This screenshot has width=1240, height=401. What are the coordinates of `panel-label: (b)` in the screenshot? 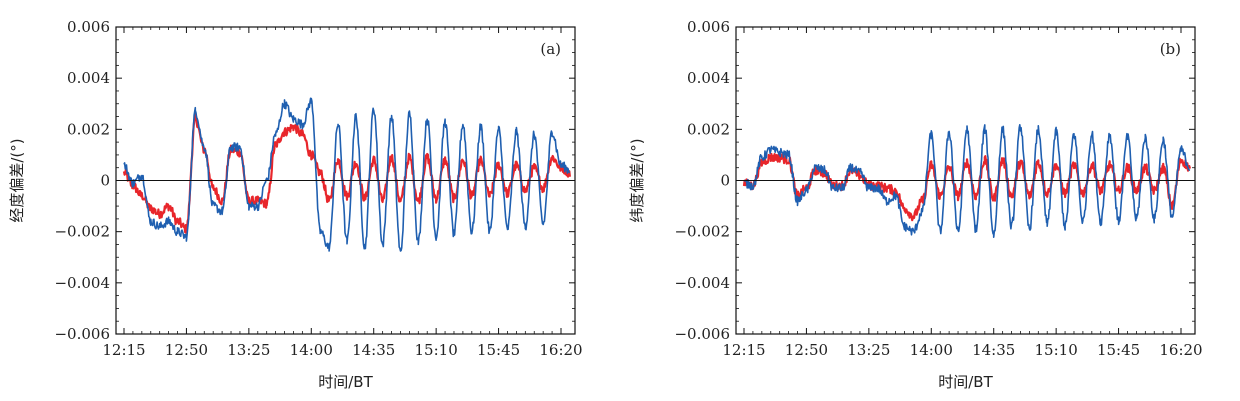 It's located at (1170, 49).